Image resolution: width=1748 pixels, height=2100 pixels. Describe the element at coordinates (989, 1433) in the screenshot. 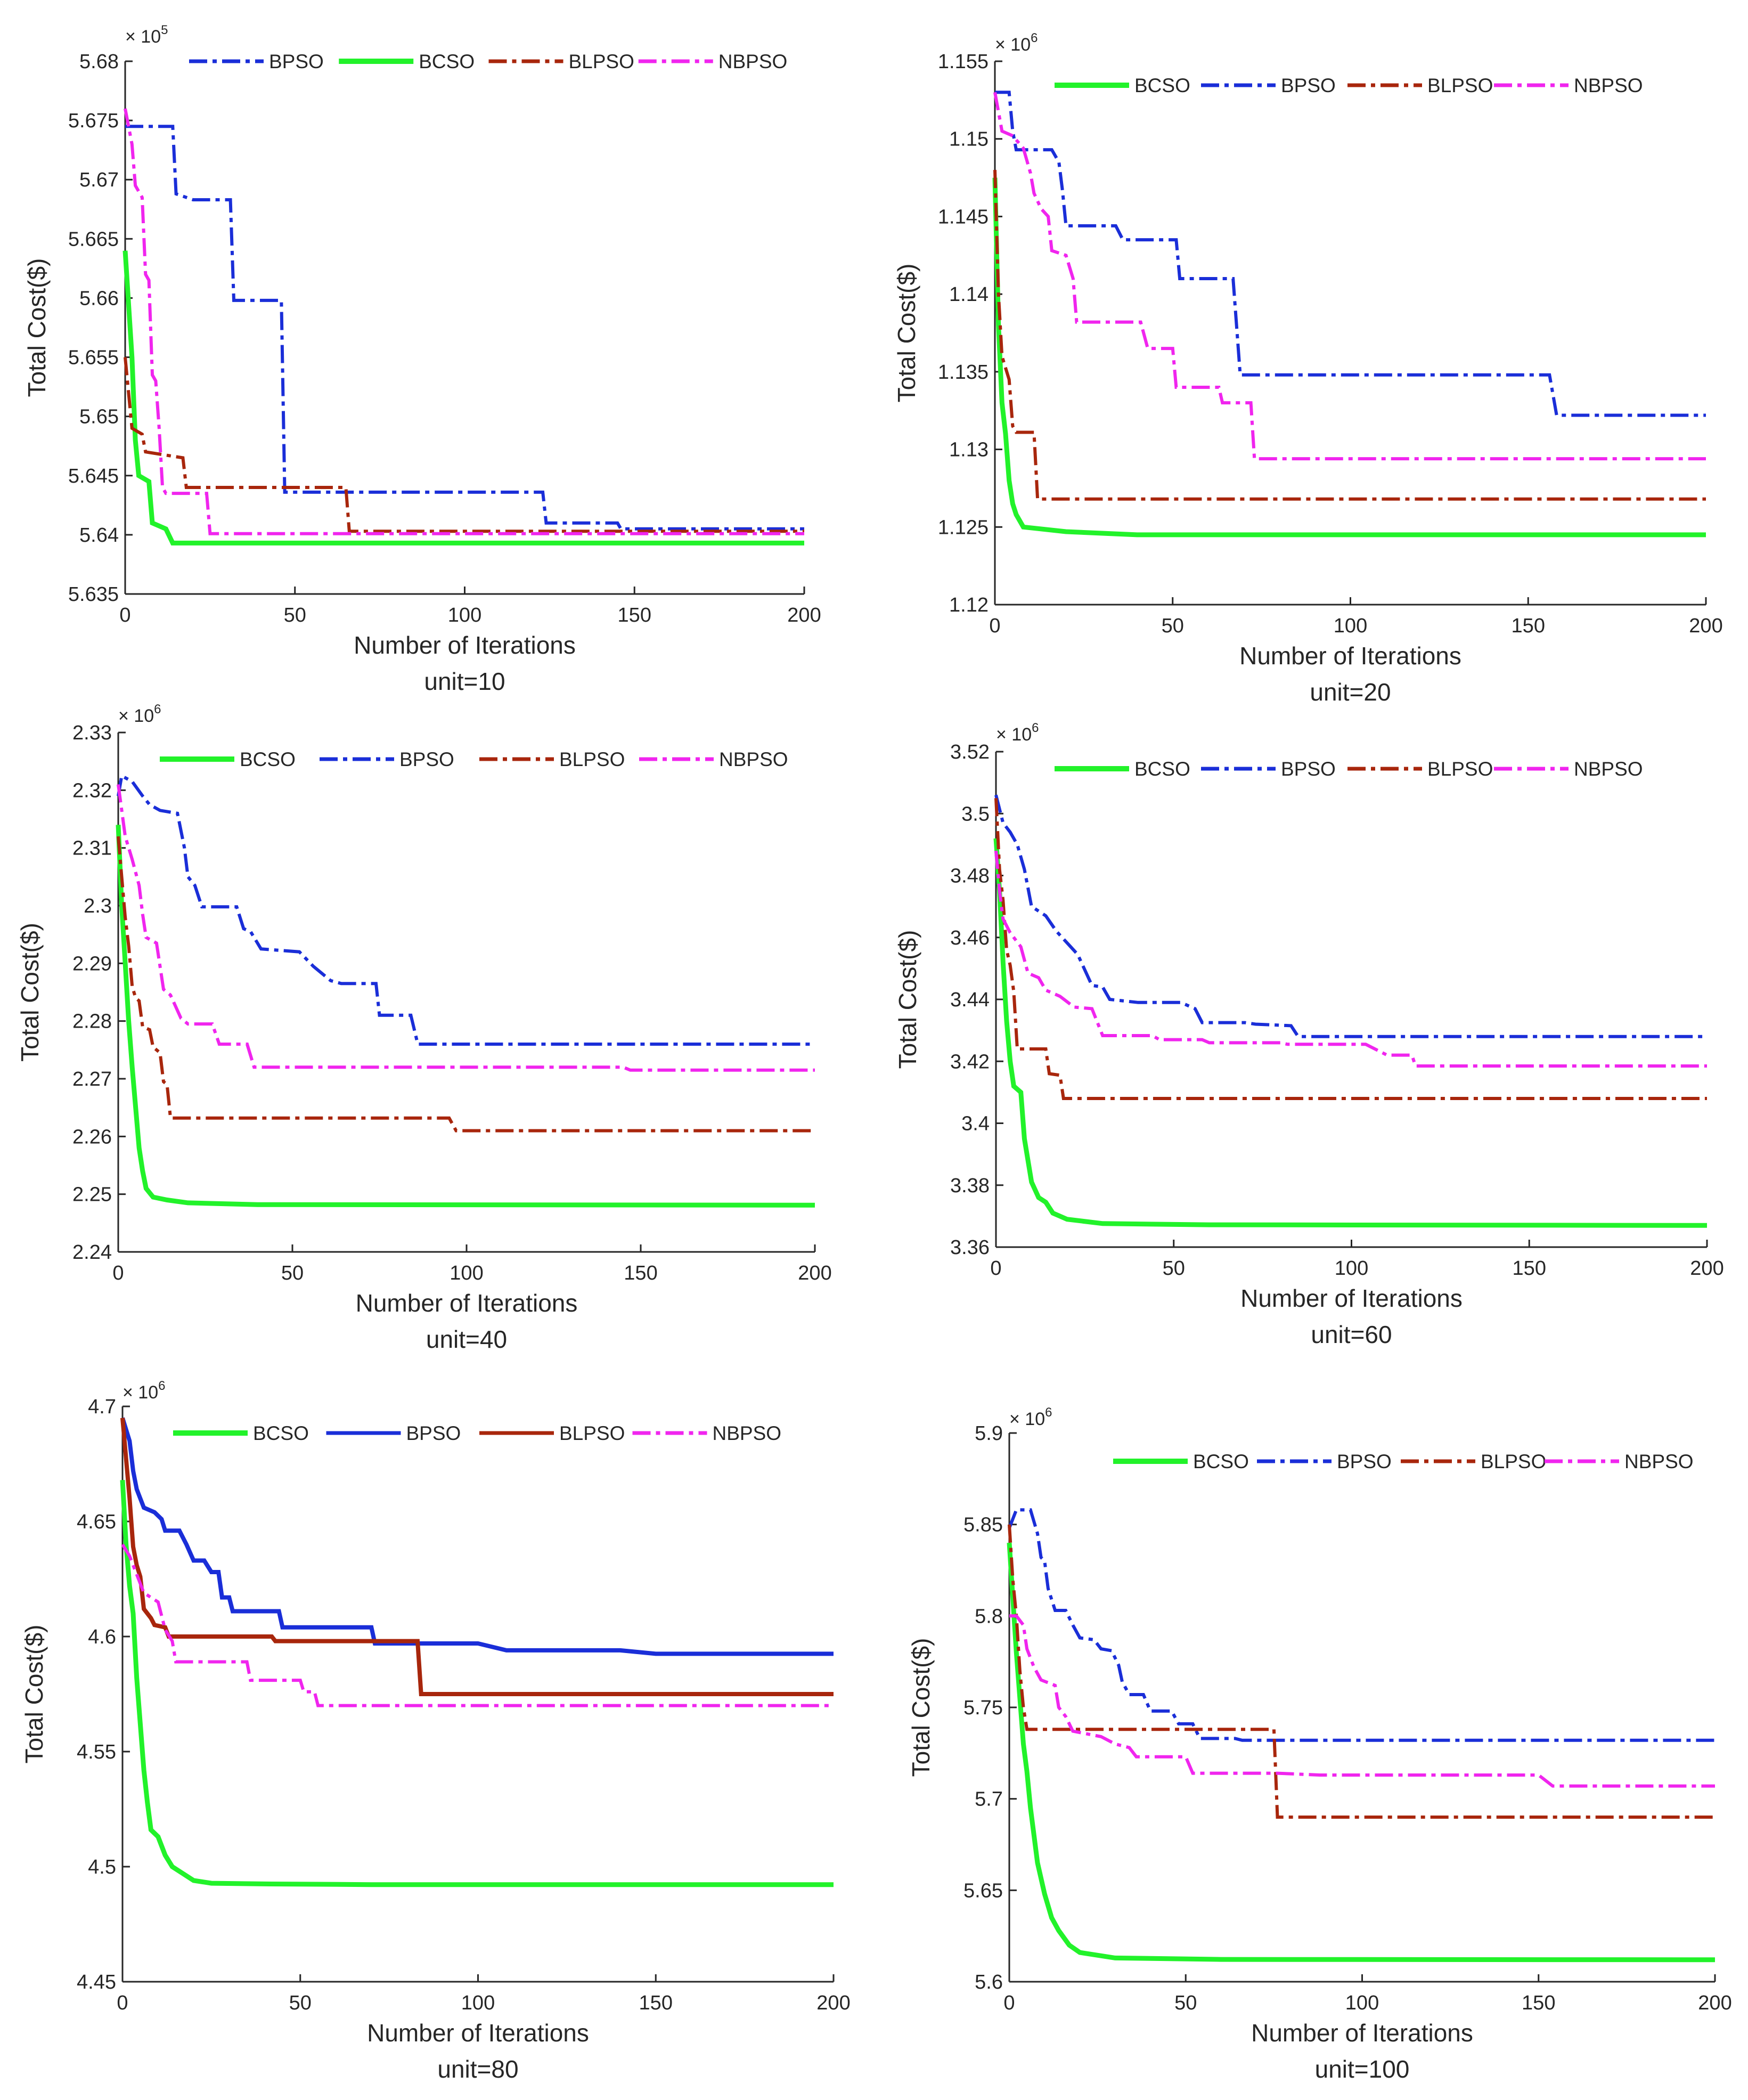

I see `y-tick-label: 5.9` at that location.